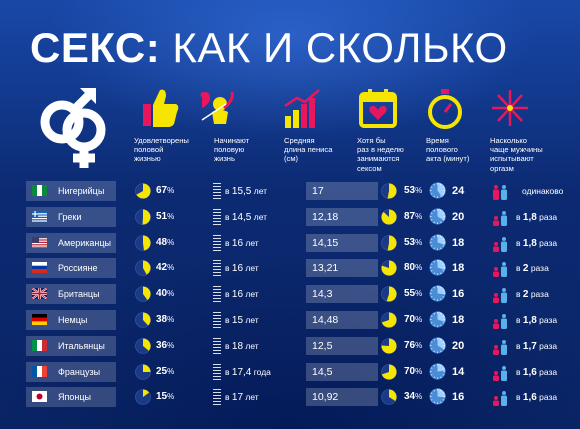 This screenshot has width=580, height=429. Describe the element at coordinates (410, 397) in the screenshot. I see `weekly-number: 34` at that location.